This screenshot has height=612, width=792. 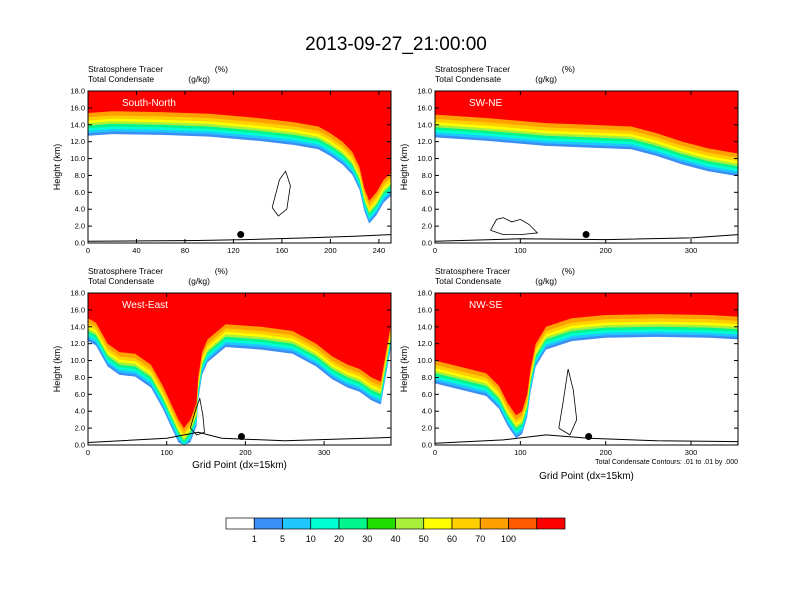 What do you see at coordinates (472, 69) in the screenshot?
I see `header-label-1: Stratosphere Tracer` at bounding box center [472, 69].